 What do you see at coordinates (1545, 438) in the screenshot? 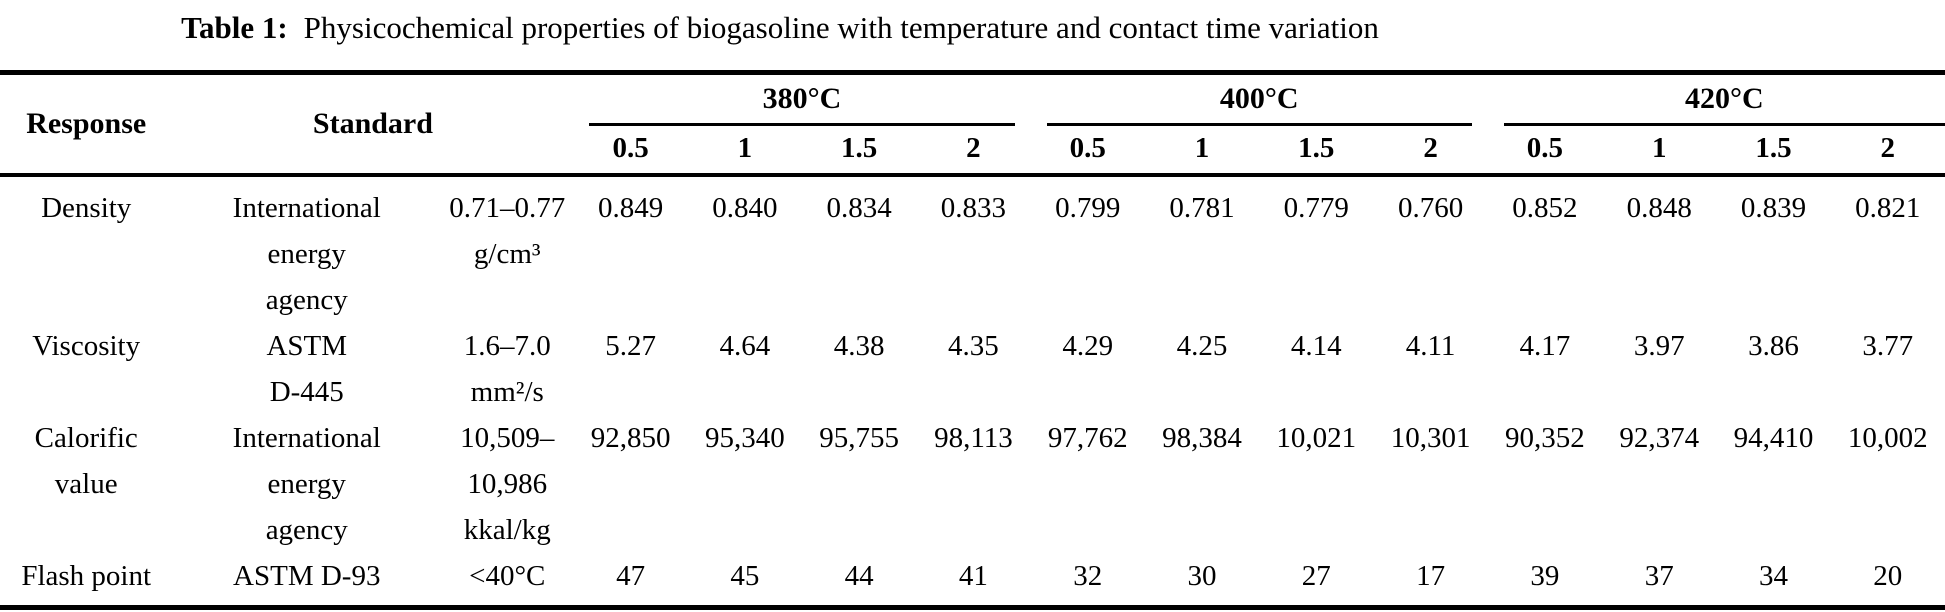
I see `value-cell: 90,352` at bounding box center [1545, 438].